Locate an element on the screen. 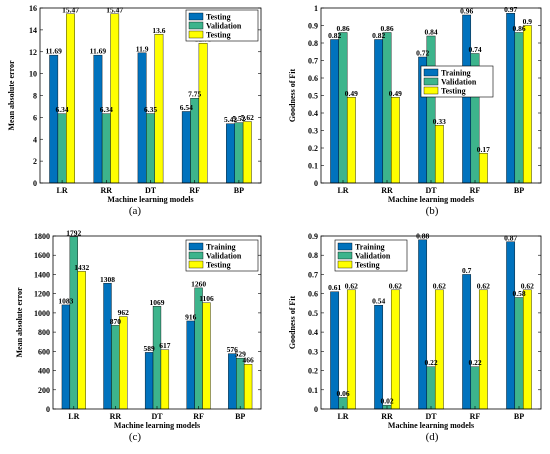 The height and width of the screenshot is (454, 550). data-label: 0.61 is located at coordinates (334, 287).